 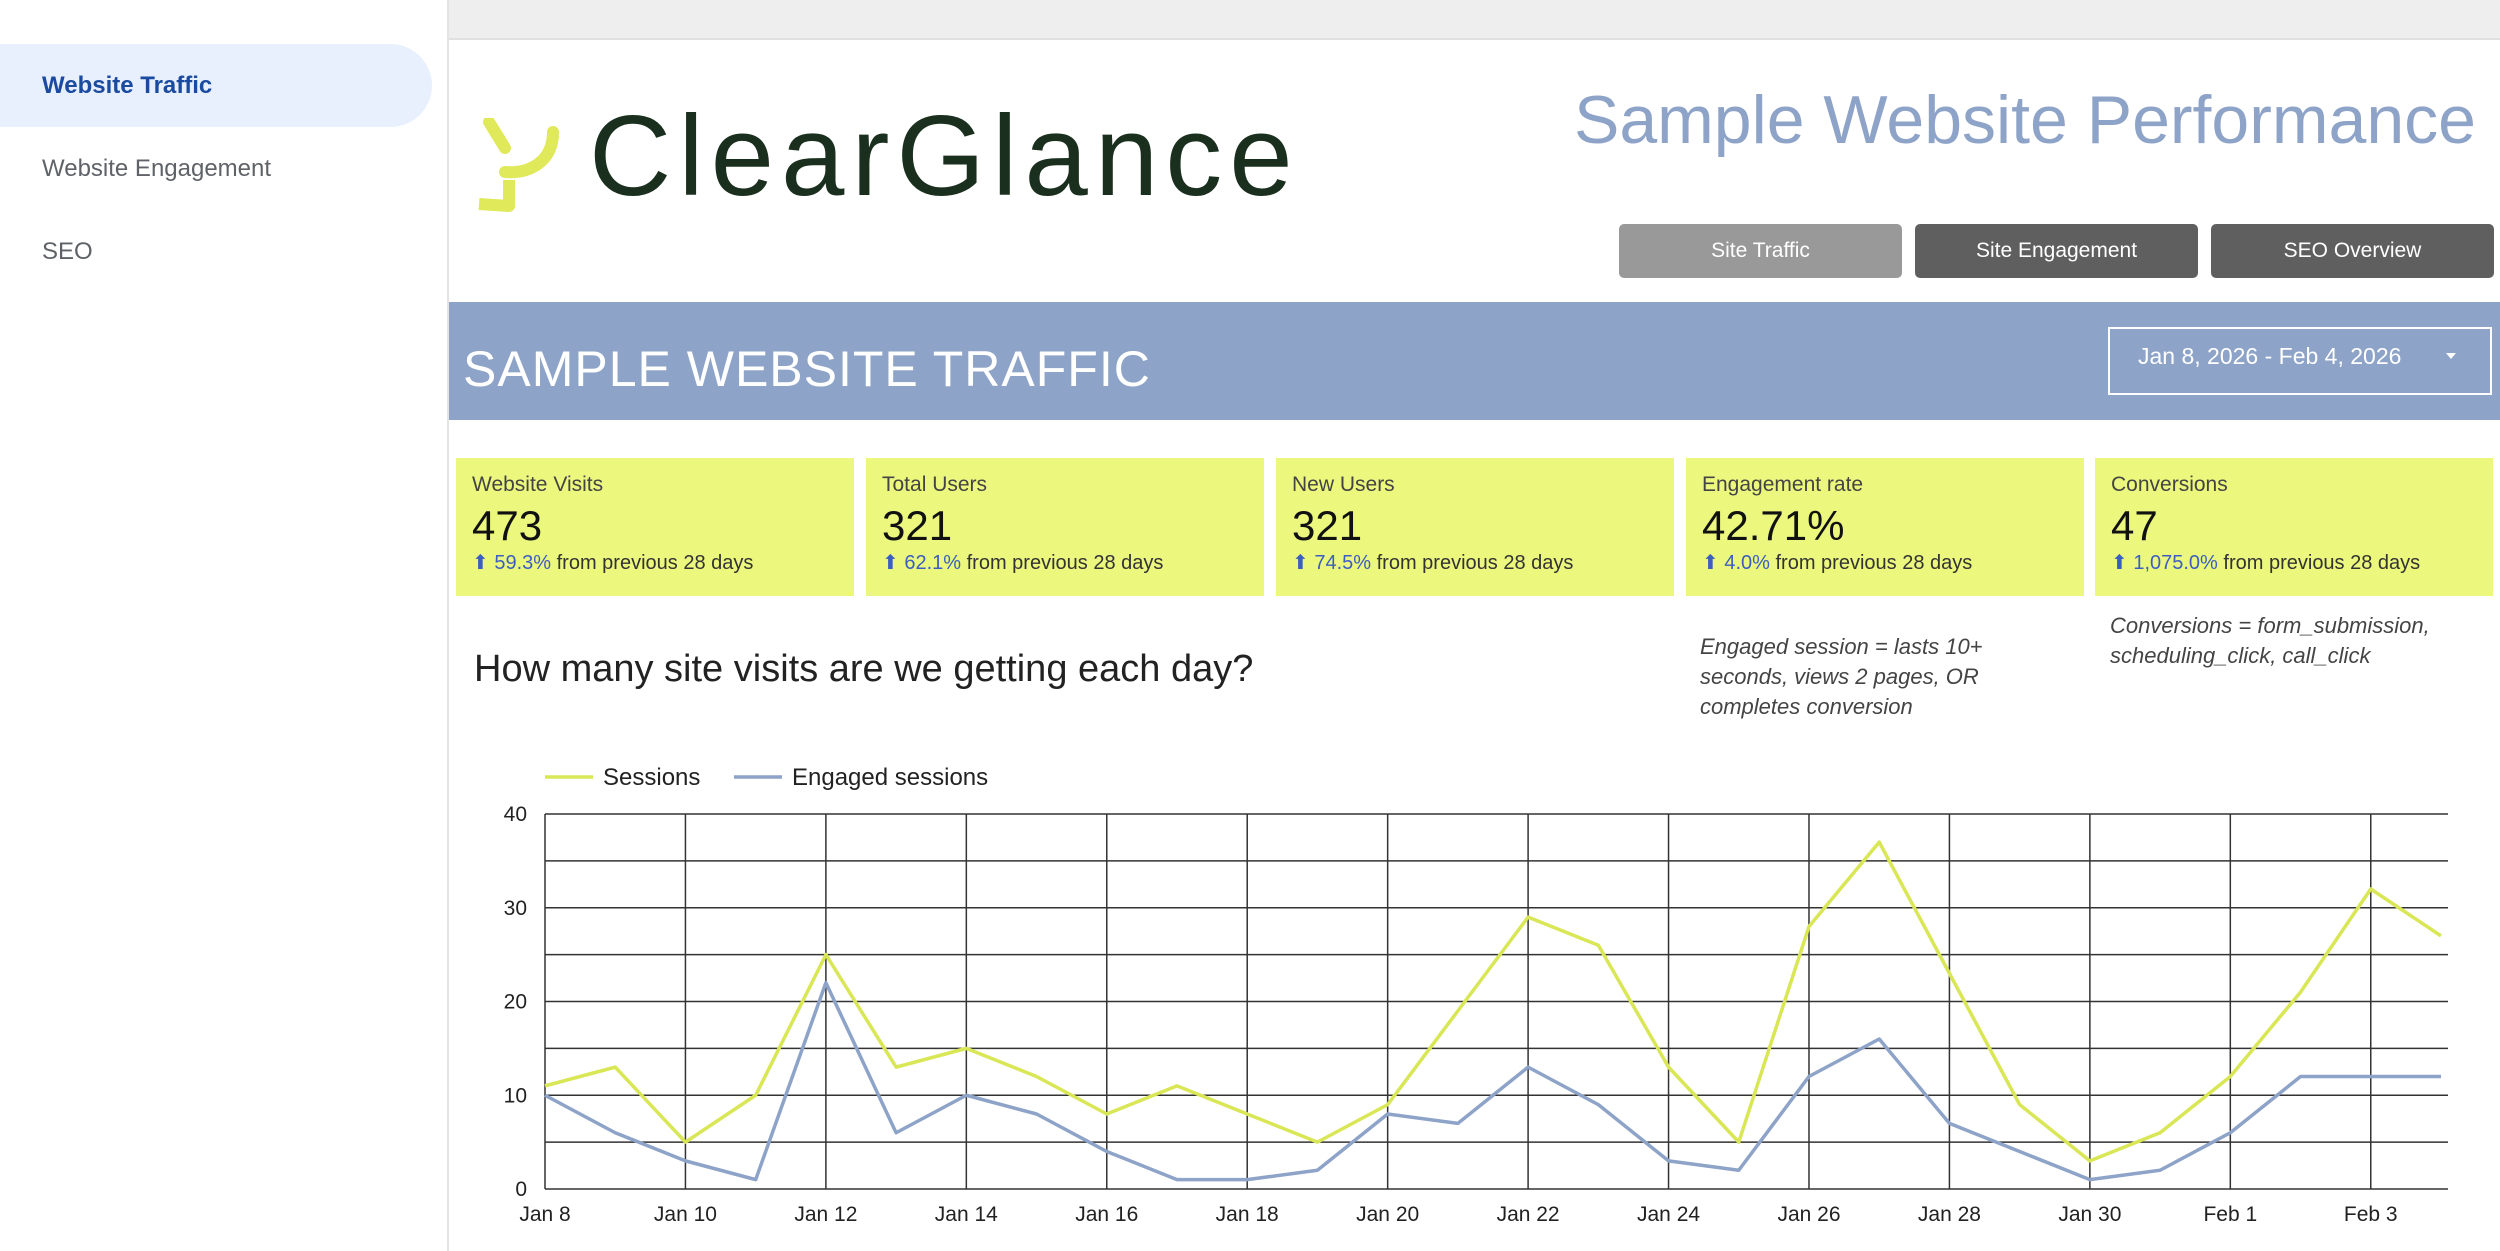 What do you see at coordinates (544, 1214) in the screenshot?
I see `chart-x-tick-label: Jan 8` at bounding box center [544, 1214].